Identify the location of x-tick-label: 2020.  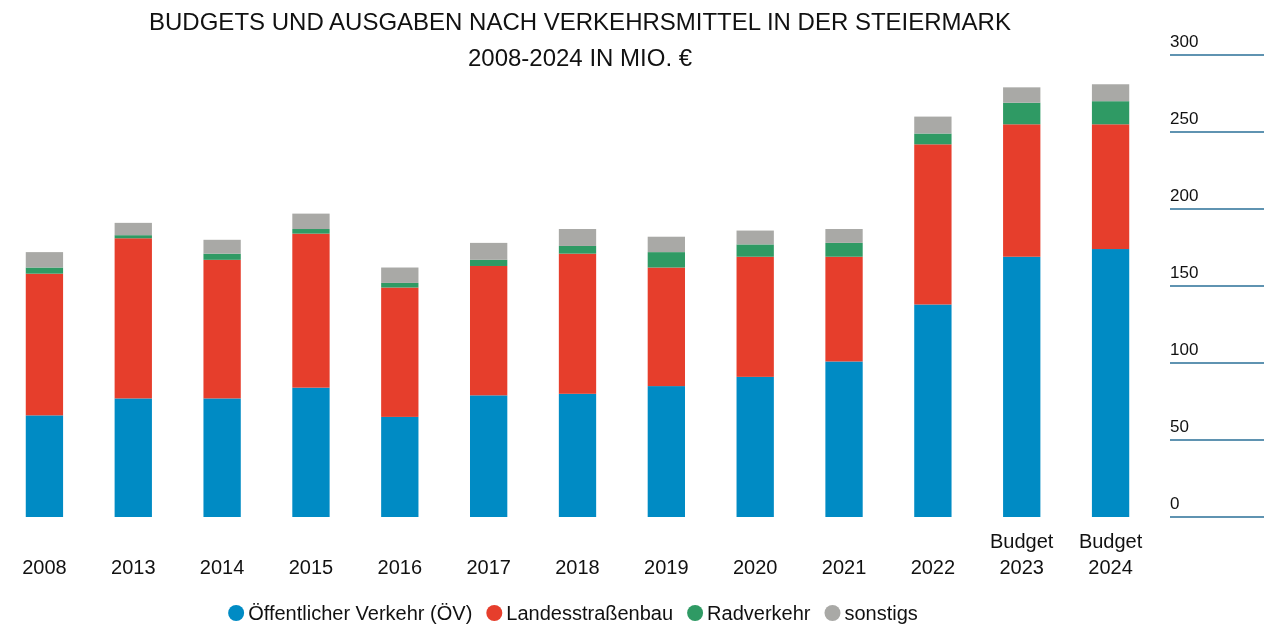
(755, 567).